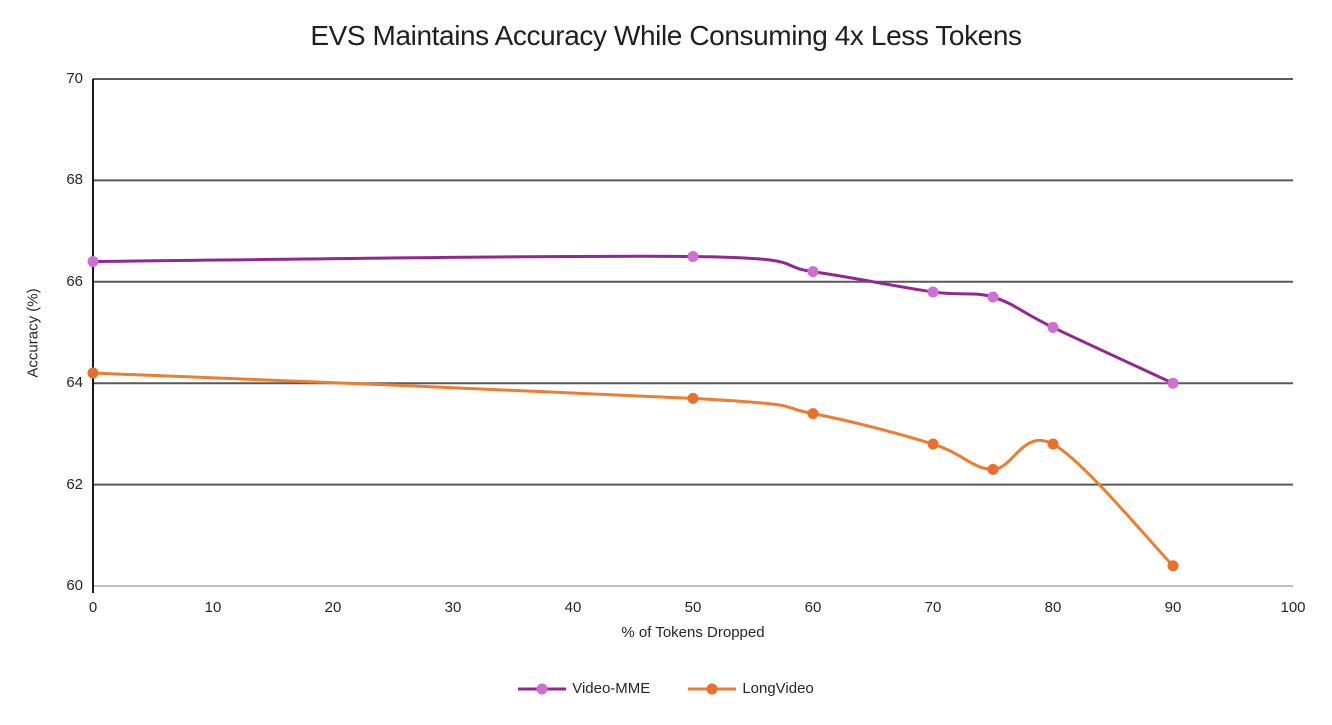 The width and height of the screenshot is (1332, 725). Describe the element at coordinates (453, 607) in the screenshot. I see `x-tick-label: 30` at that location.